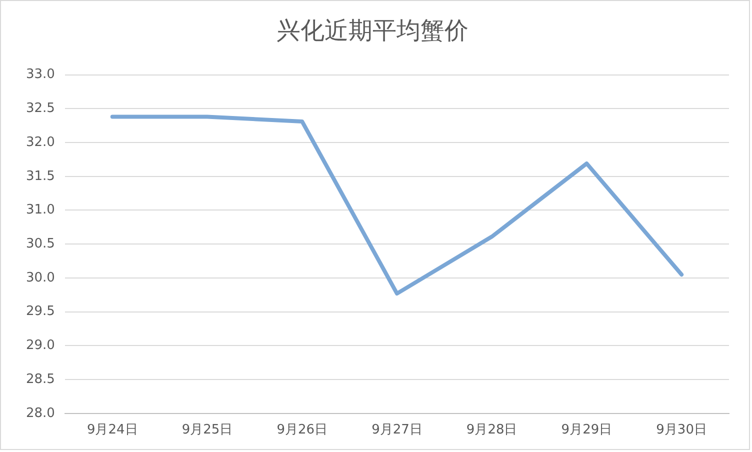 This screenshot has width=752, height=452. Describe the element at coordinates (40, 346) in the screenshot. I see `y-tick-label: 29.0` at that location.